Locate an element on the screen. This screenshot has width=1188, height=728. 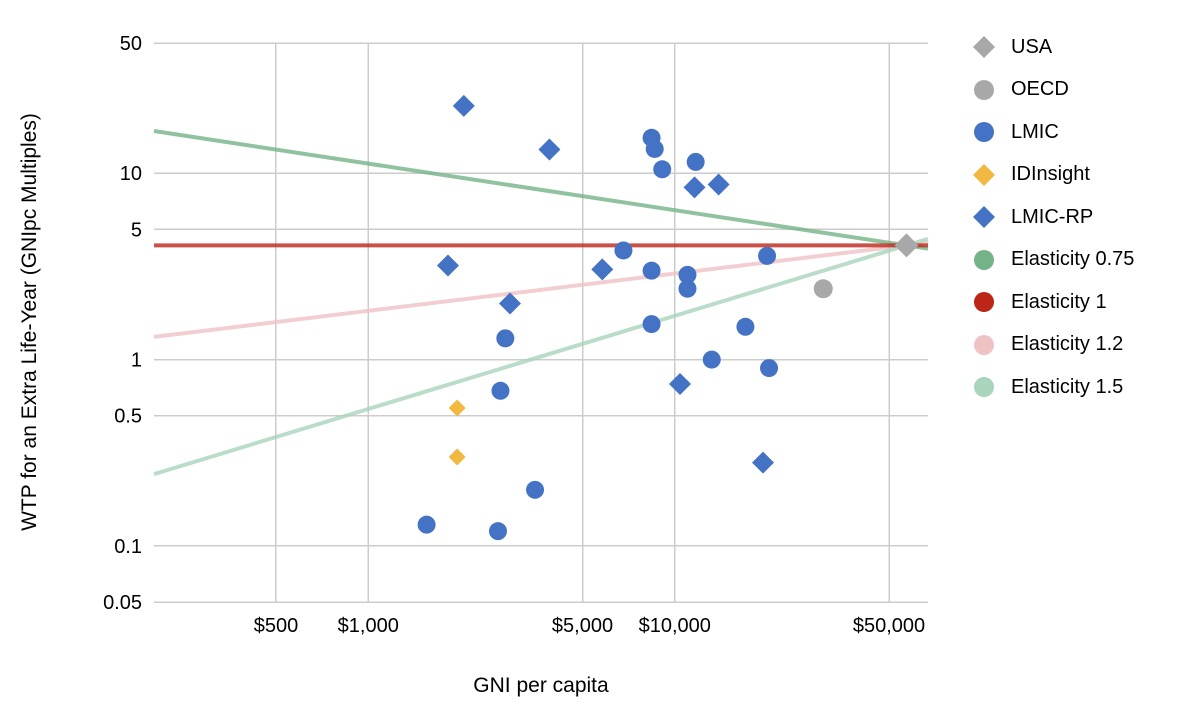
elasticity-0-75-circle-icon is located at coordinates (984, 259).